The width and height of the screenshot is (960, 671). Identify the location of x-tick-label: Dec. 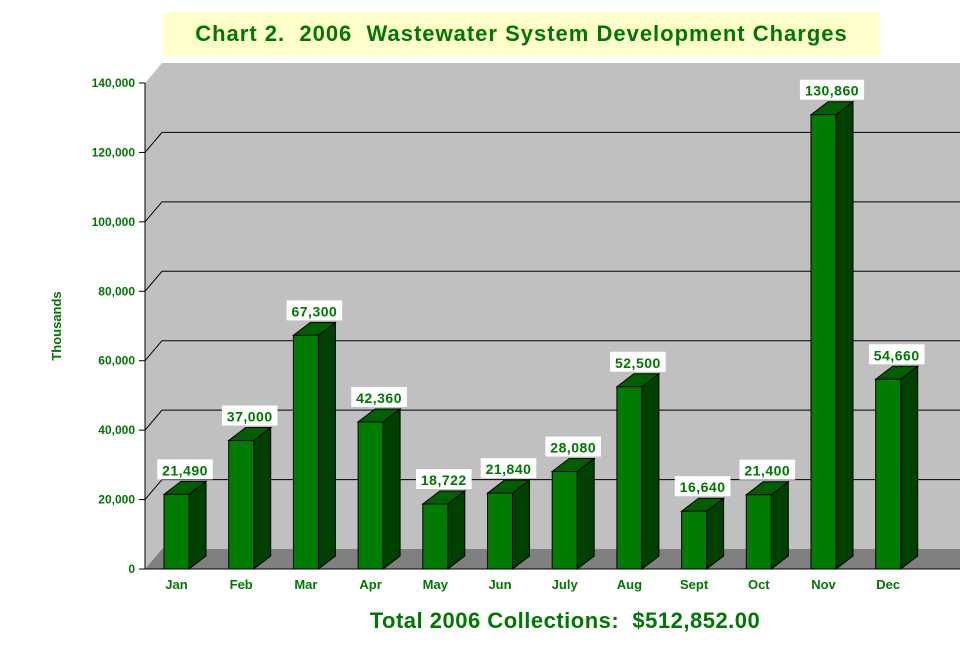
(888, 584).